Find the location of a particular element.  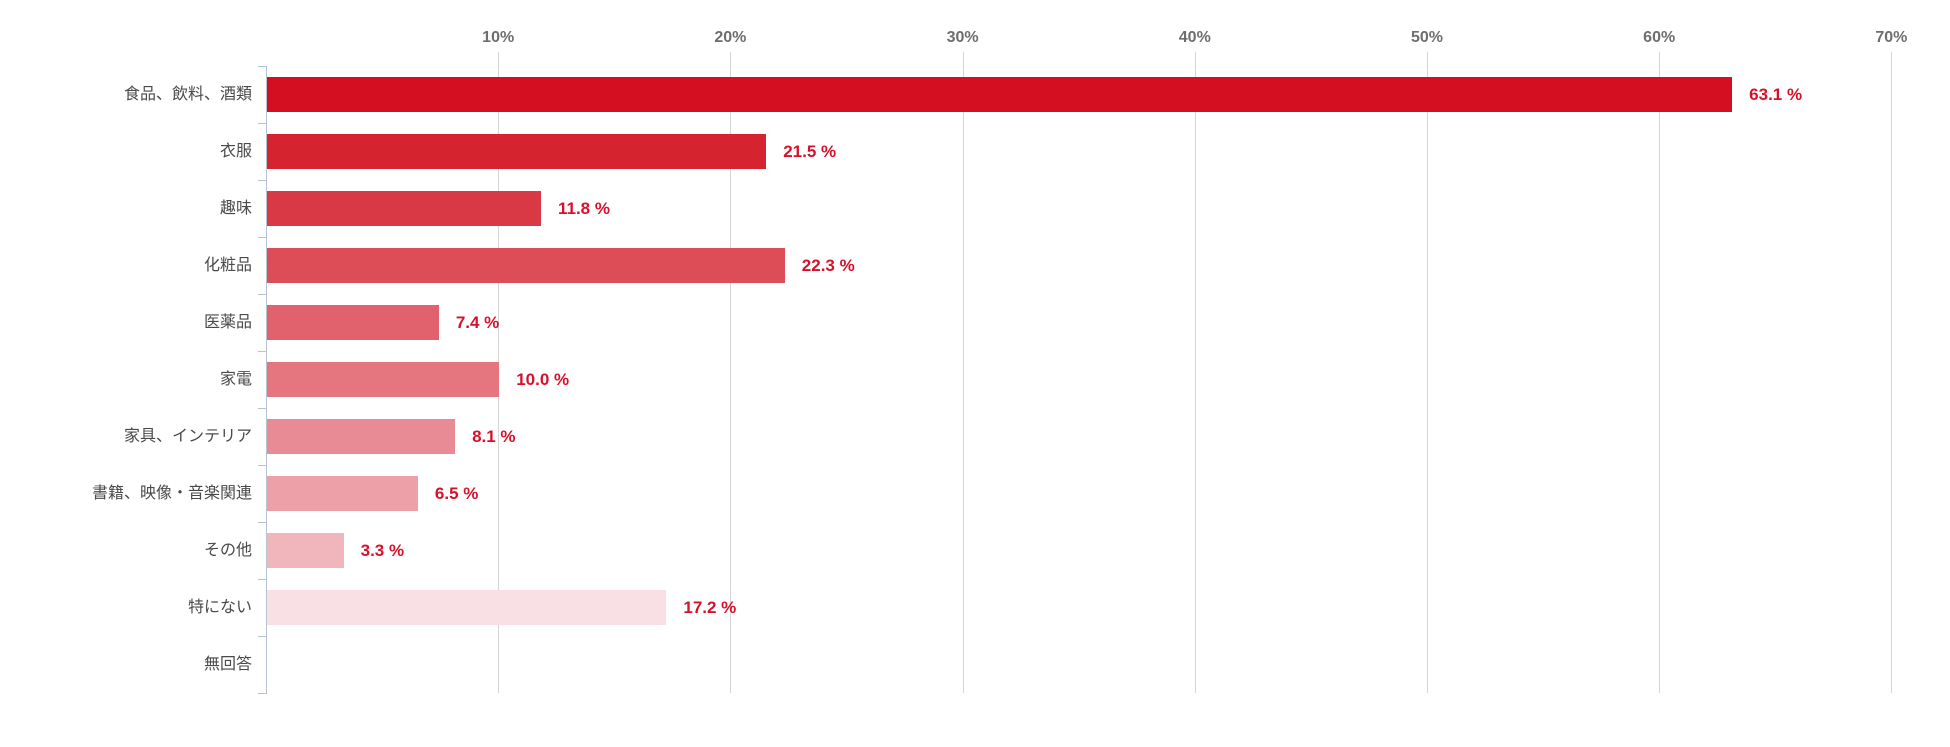

category-label: 衣服 is located at coordinates (235, 151).